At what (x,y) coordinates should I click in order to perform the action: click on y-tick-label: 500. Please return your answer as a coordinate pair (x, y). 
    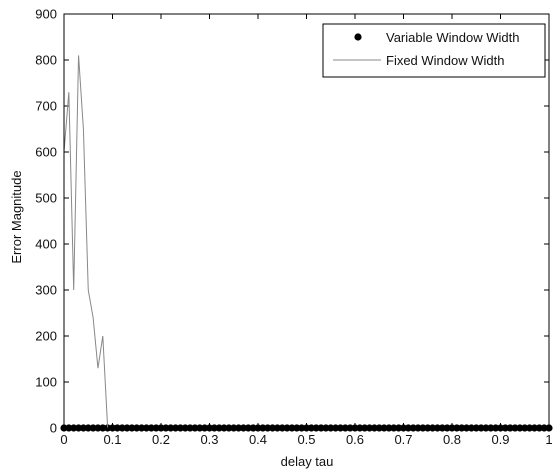
    Looking at the image, I should click on (46, 198).